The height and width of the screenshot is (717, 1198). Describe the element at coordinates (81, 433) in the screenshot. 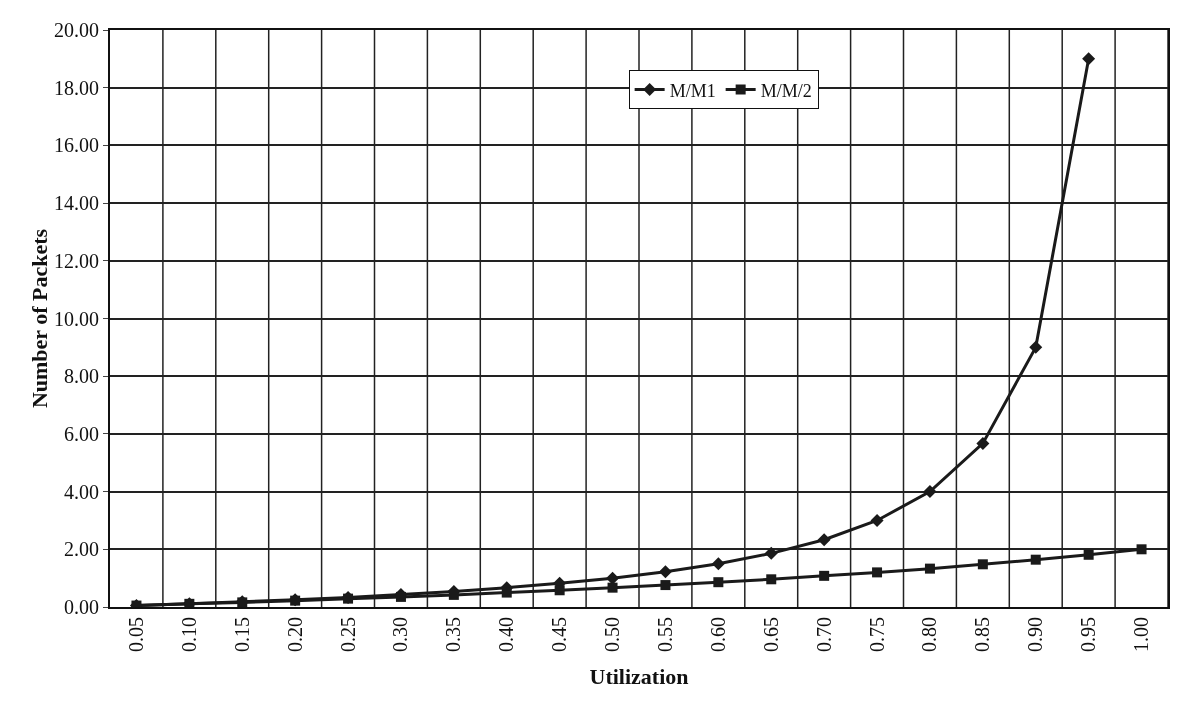

I see `y-tick-label: 6.00` at that location.